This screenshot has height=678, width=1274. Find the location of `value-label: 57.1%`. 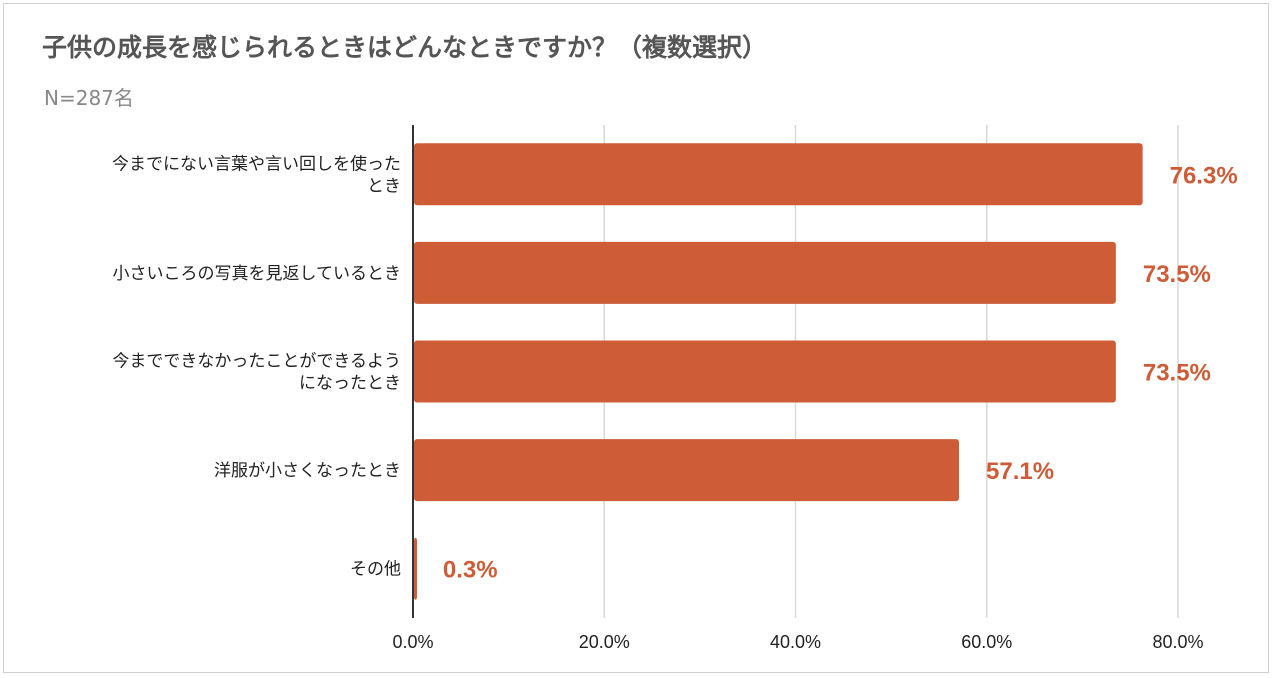

value-label: 57.1% is located at coordinates (1020, 471).